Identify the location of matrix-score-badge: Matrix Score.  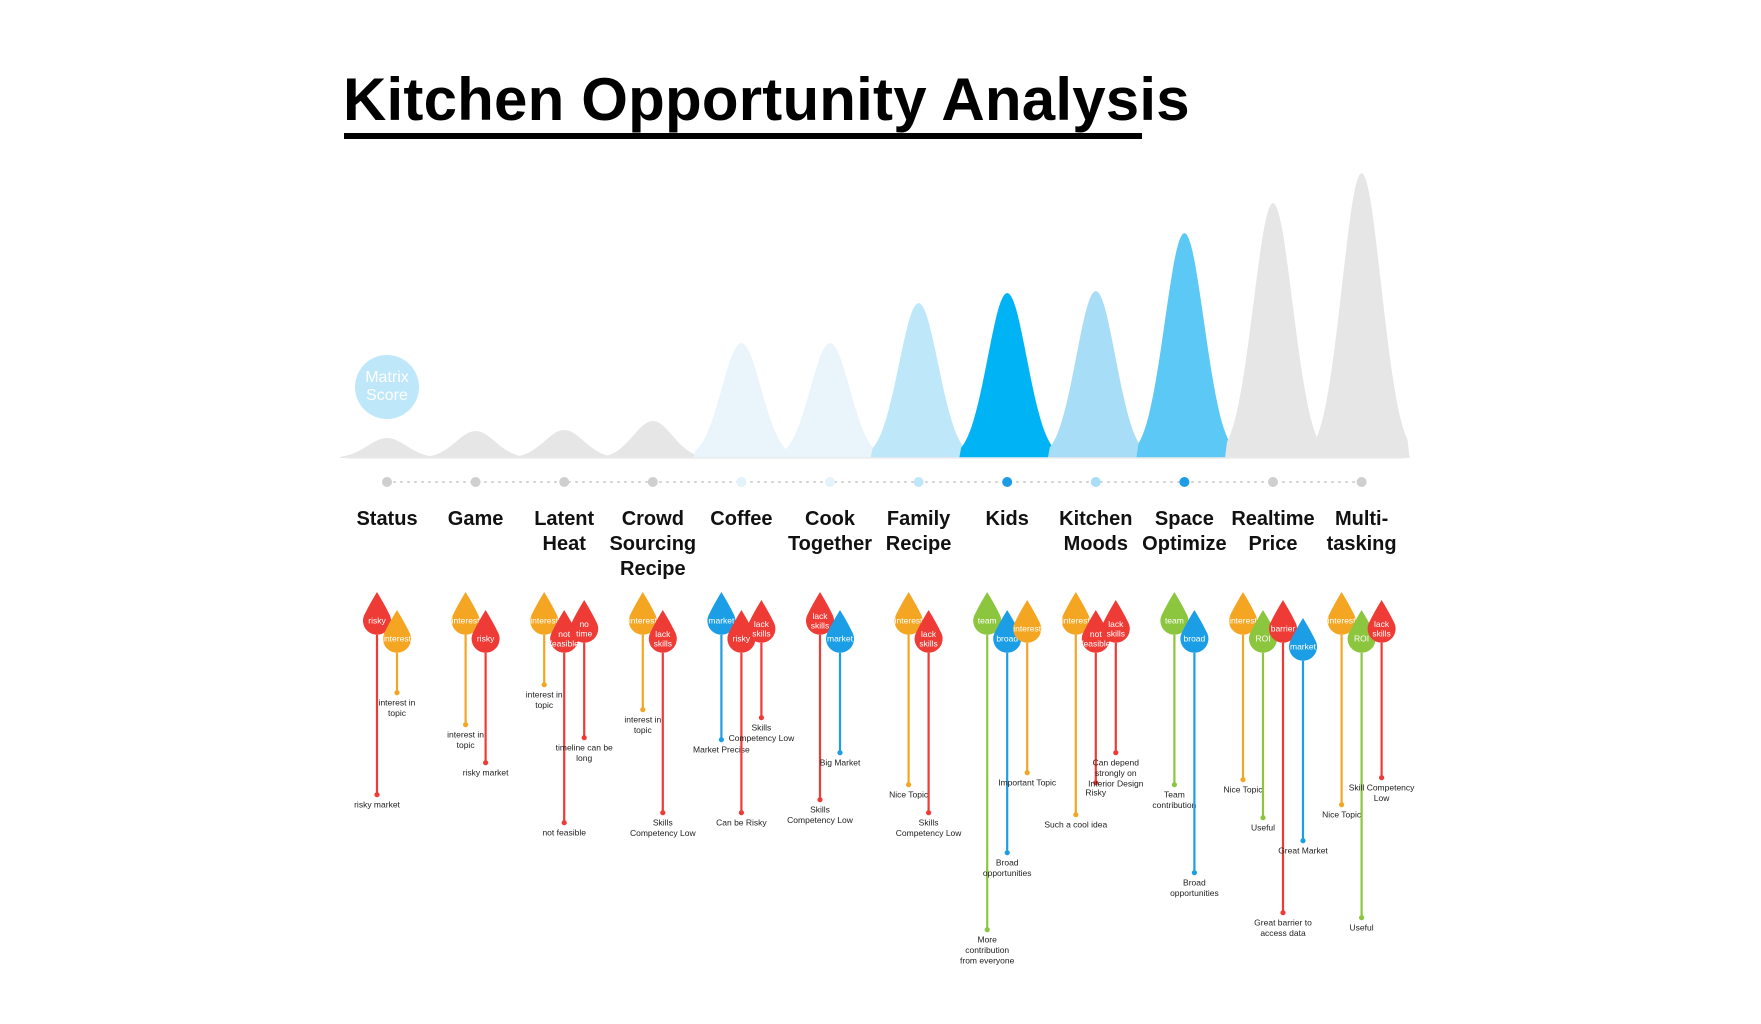
(387, 387).